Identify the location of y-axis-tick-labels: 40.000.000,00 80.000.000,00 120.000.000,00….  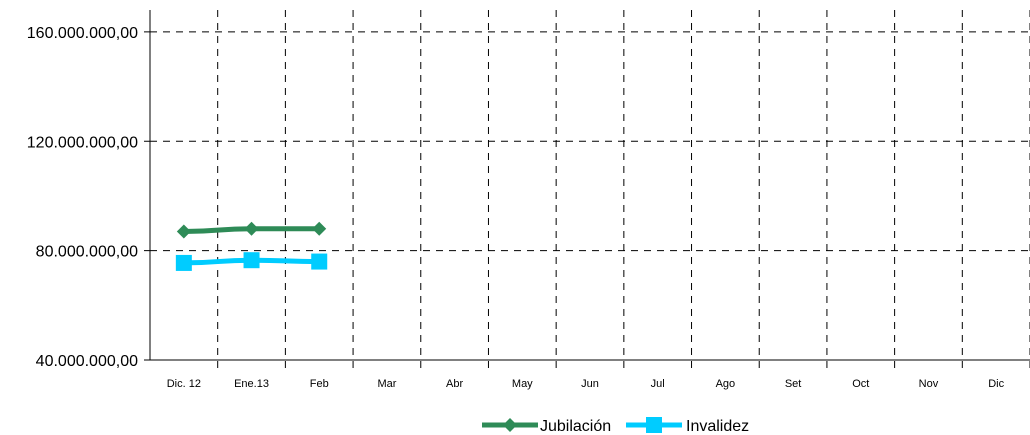
(82, 197).